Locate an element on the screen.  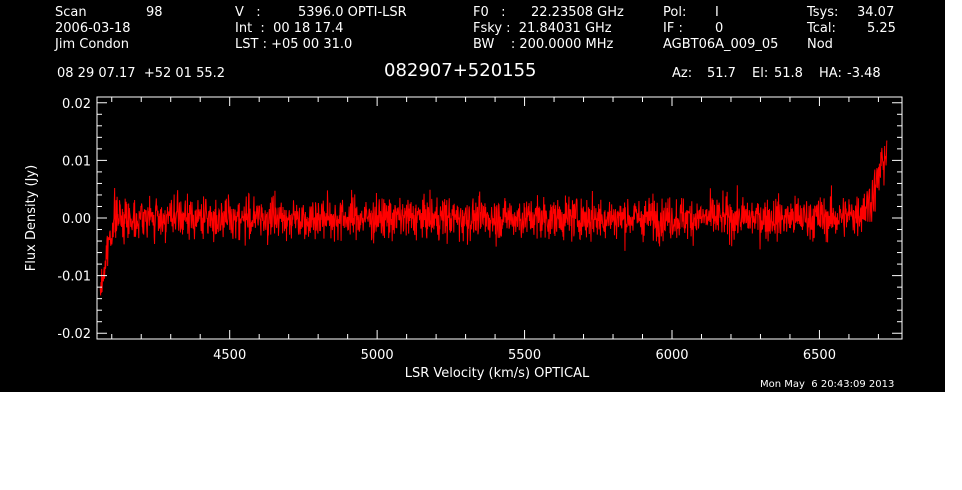
tcal-label: Tcal: is located at coordinates (821, 28).